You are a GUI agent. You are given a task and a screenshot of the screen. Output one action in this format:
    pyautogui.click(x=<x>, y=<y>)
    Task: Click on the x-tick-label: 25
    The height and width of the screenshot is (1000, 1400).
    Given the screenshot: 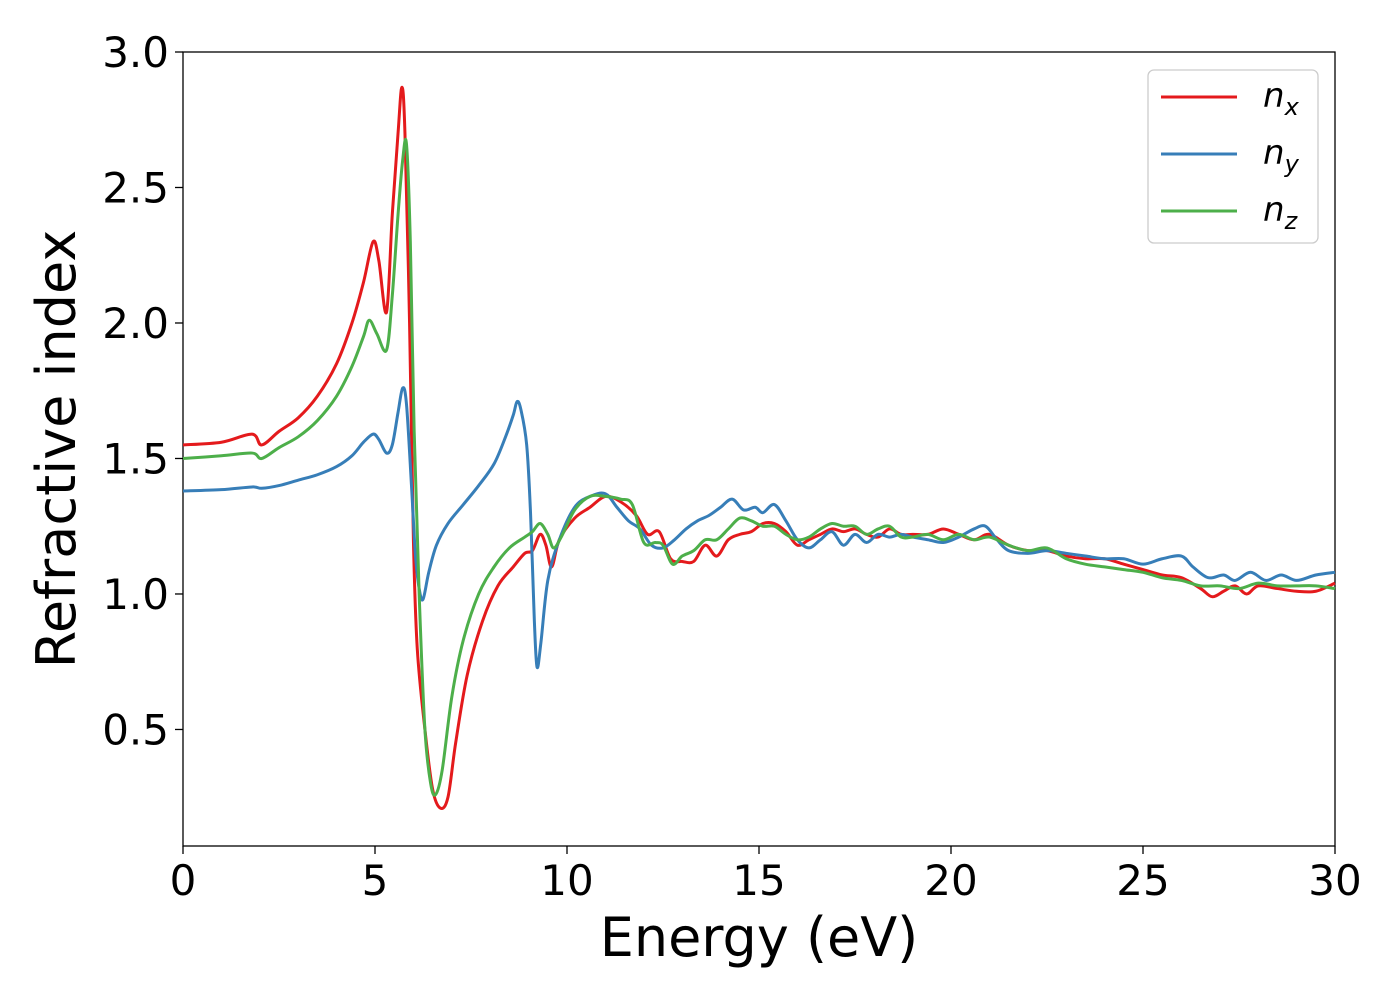 What is the action you would take?
    pyautogui.click(x=1142, y=880)
    